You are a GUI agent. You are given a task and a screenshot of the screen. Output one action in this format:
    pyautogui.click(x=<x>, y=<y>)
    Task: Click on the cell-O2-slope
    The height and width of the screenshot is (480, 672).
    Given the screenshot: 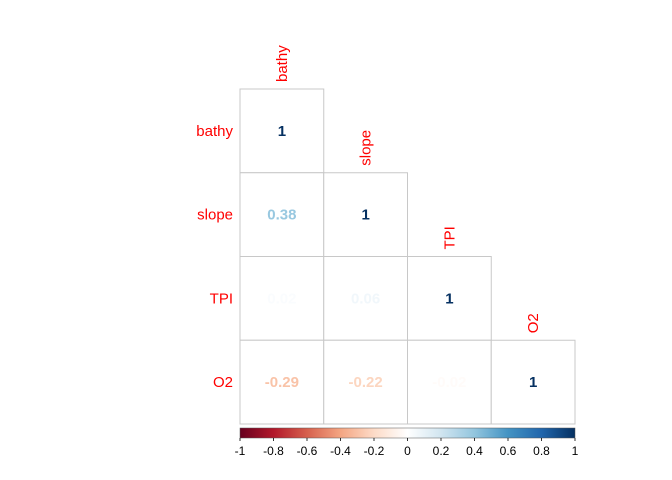 What is the action you would take?
    pyautogui.click(x=365, y=382)
    